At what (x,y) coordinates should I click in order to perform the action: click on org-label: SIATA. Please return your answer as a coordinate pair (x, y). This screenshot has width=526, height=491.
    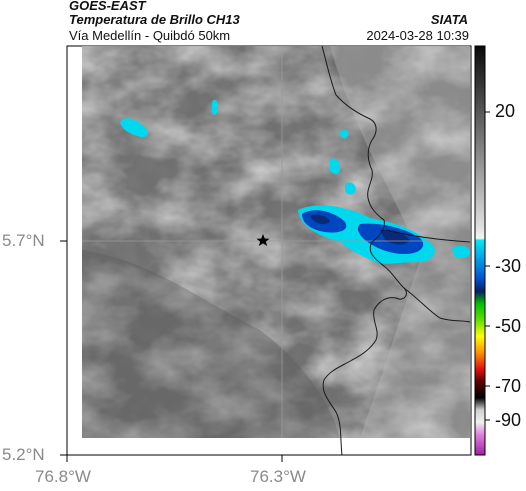
    Looking at the image, I should click on (449, 19).